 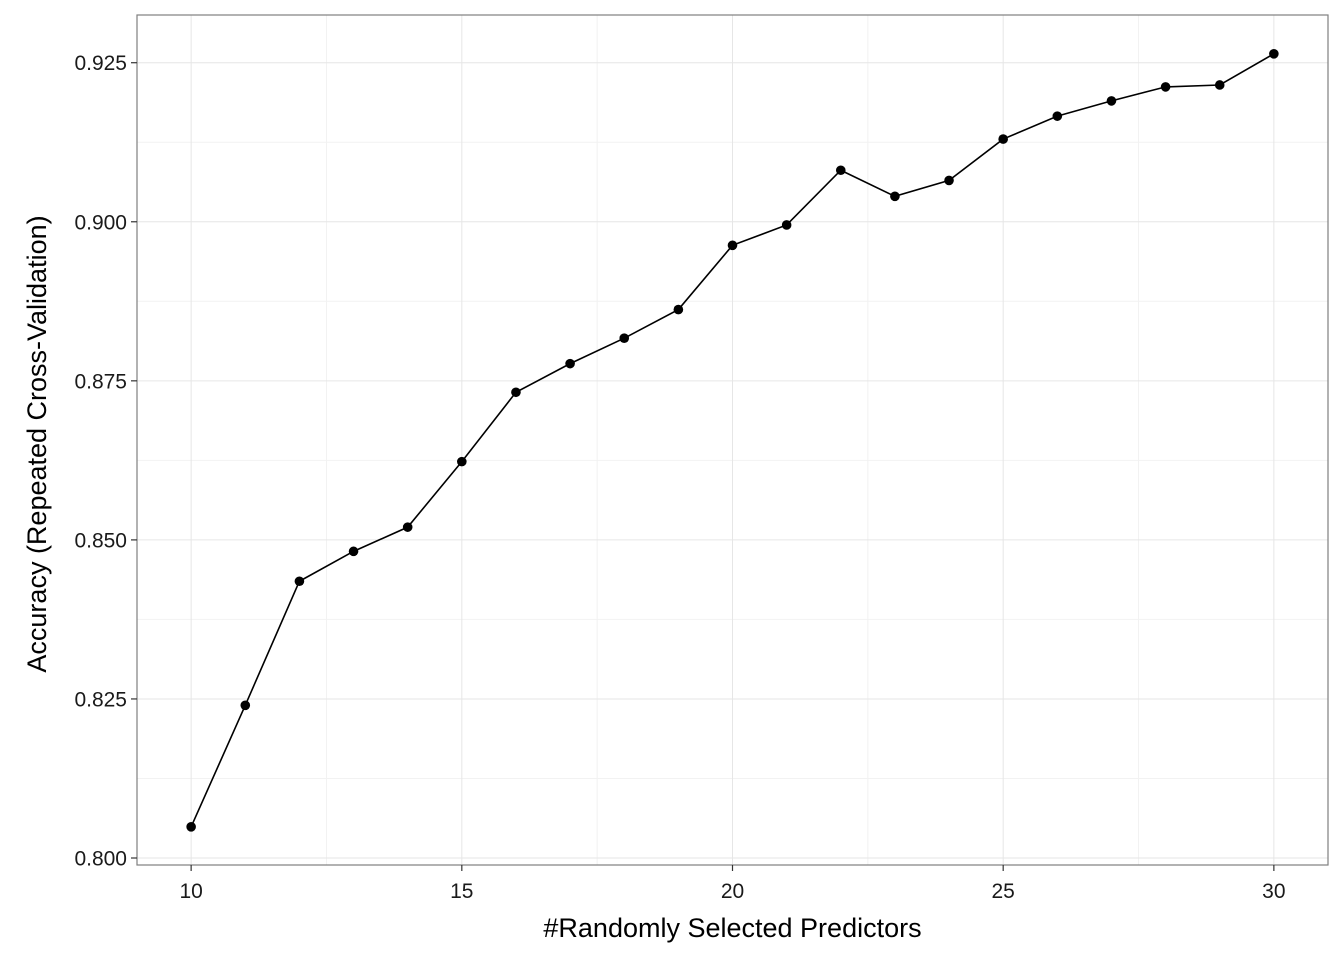 What do you see at coordinates (100, 699) in the screenshot?
I see `y-tick-label: 0.825` at bounding box center [100, 699].